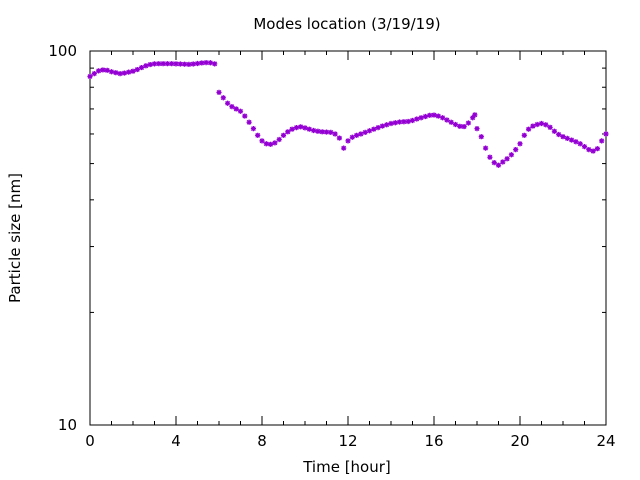 This screenshot has height=480, width=640. What do you see at coordinates (67, 425) in the screenshot?
I see `y-tick-label: 10` at bounding box center [67, 425].